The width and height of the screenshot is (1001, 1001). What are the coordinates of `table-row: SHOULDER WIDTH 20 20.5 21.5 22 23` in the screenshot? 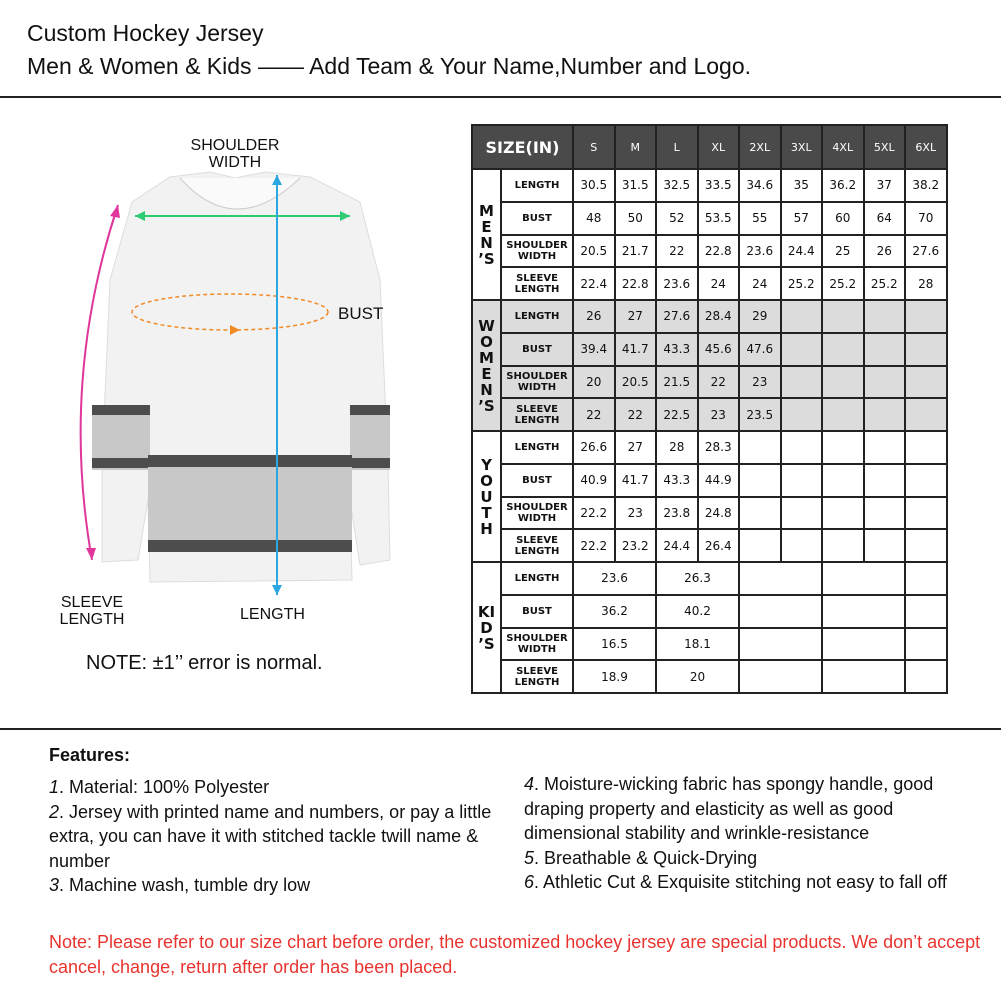 It's located at (710, 382).